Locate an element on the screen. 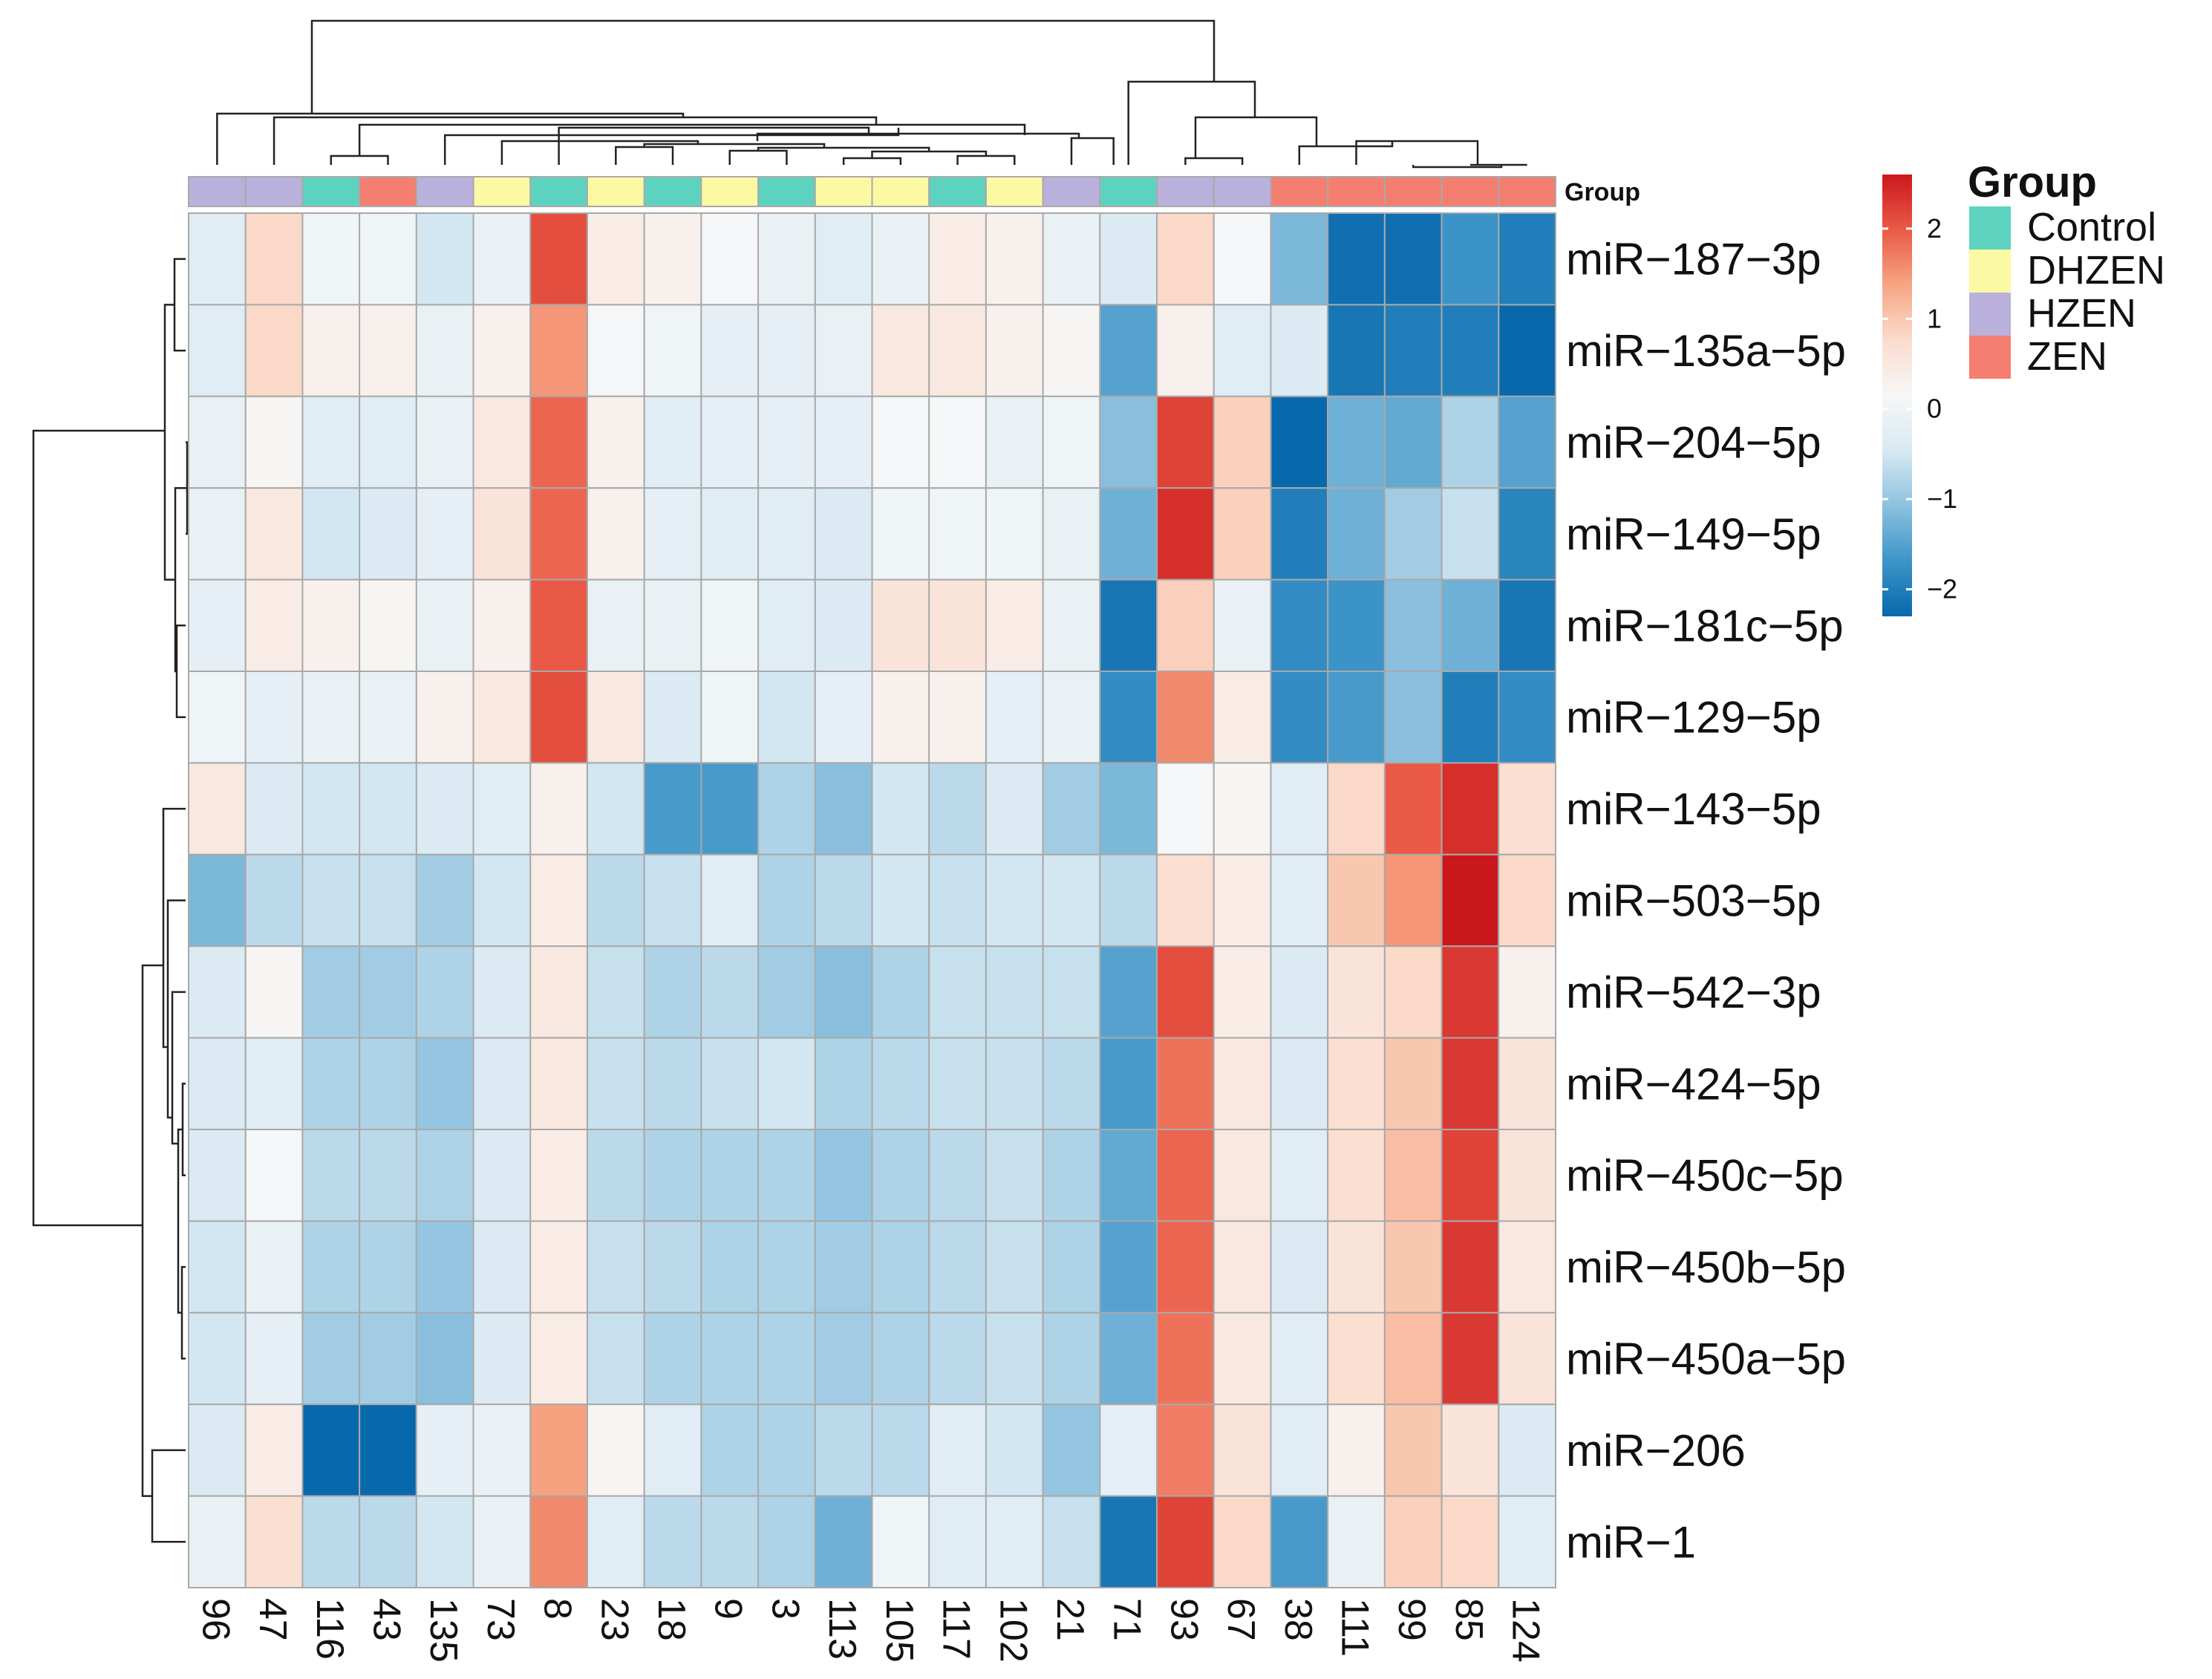  column-label: 105 is located at coordinates (900, 1630).